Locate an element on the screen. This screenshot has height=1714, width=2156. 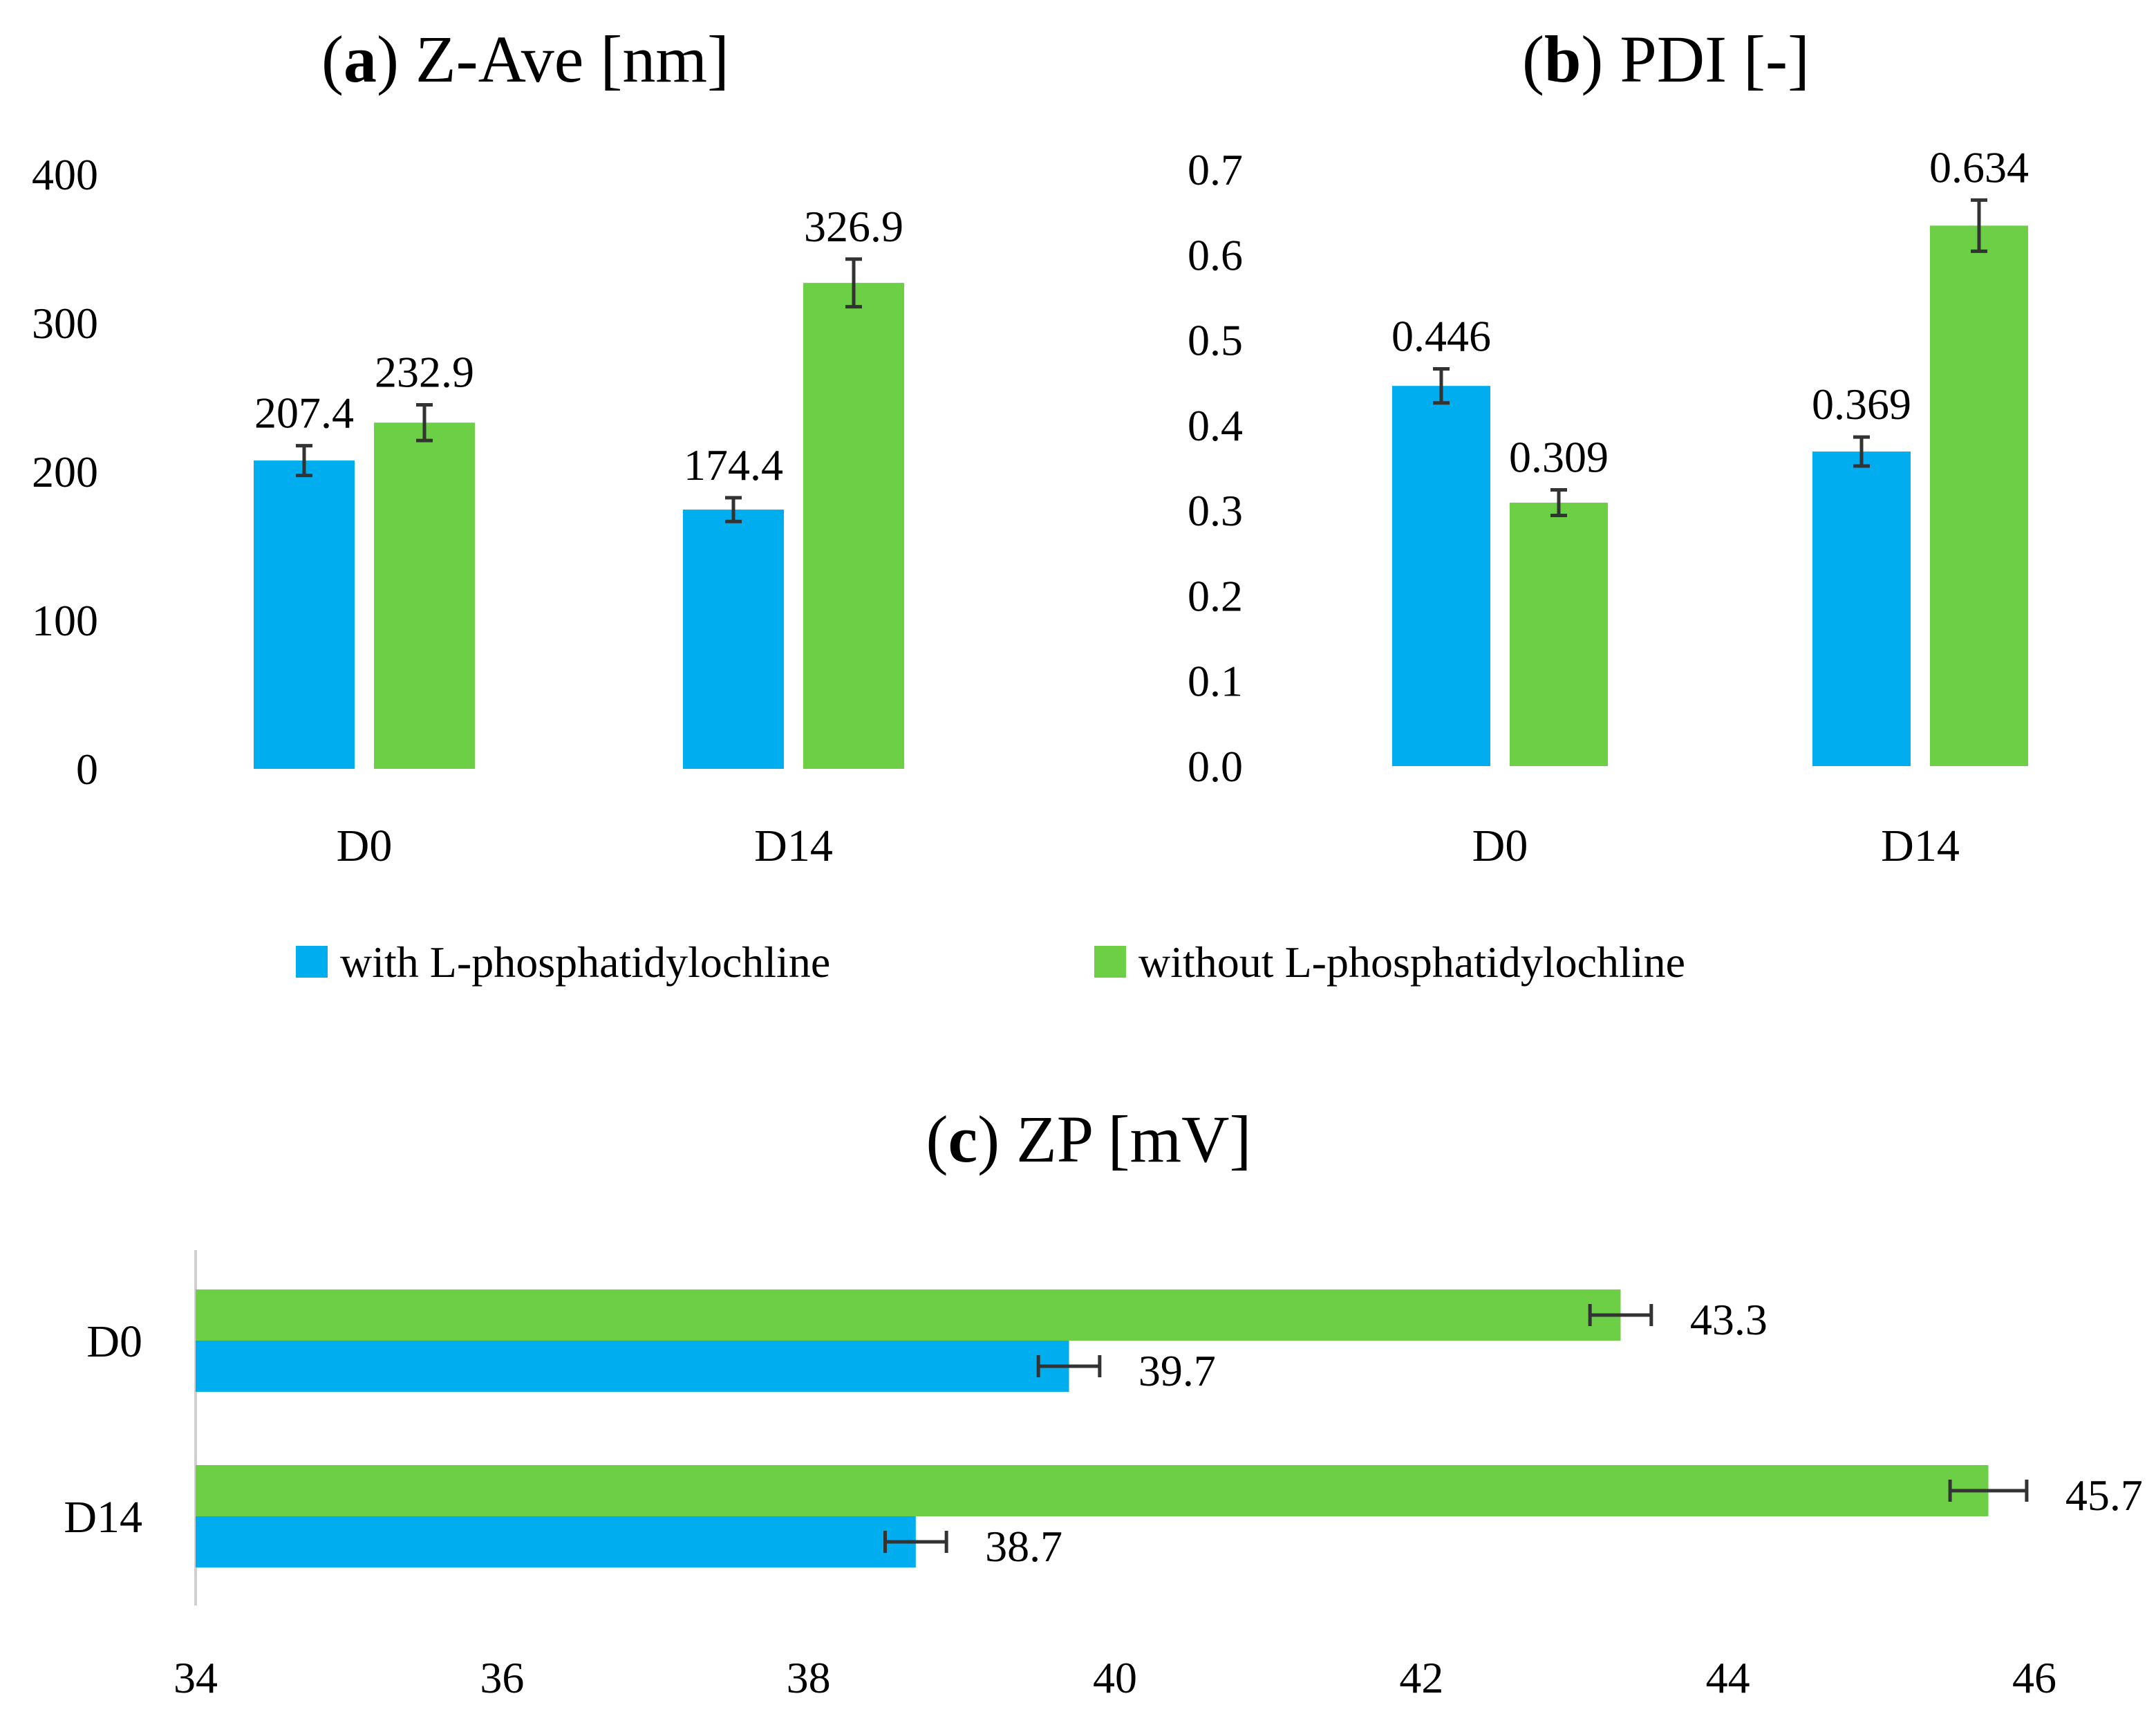
chart-c-data-label: 39.7 is located at coordinates (1177, 1370).